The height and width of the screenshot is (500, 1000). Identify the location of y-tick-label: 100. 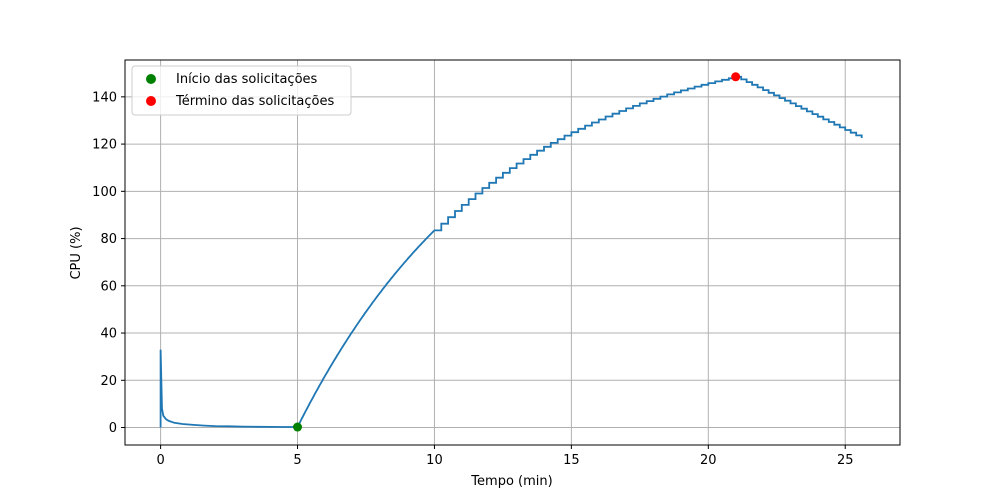
(104, 192).